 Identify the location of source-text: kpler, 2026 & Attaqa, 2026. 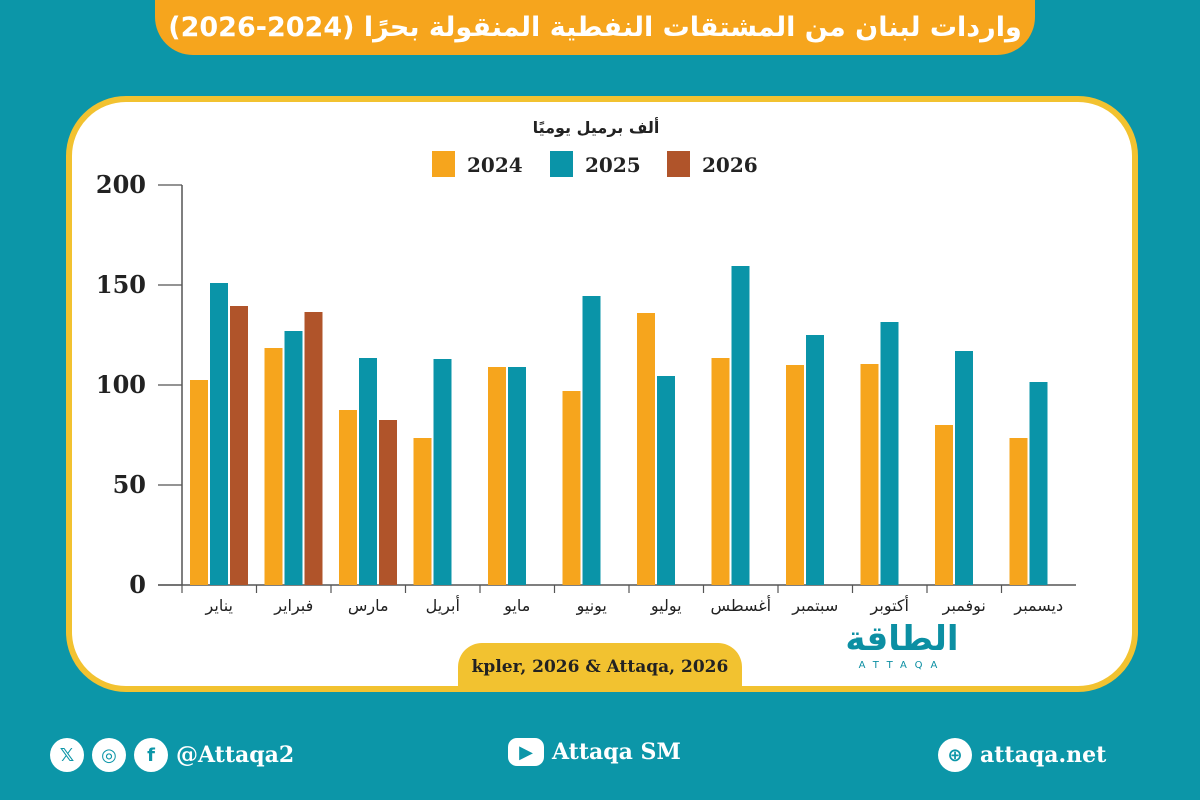
(600, 667).